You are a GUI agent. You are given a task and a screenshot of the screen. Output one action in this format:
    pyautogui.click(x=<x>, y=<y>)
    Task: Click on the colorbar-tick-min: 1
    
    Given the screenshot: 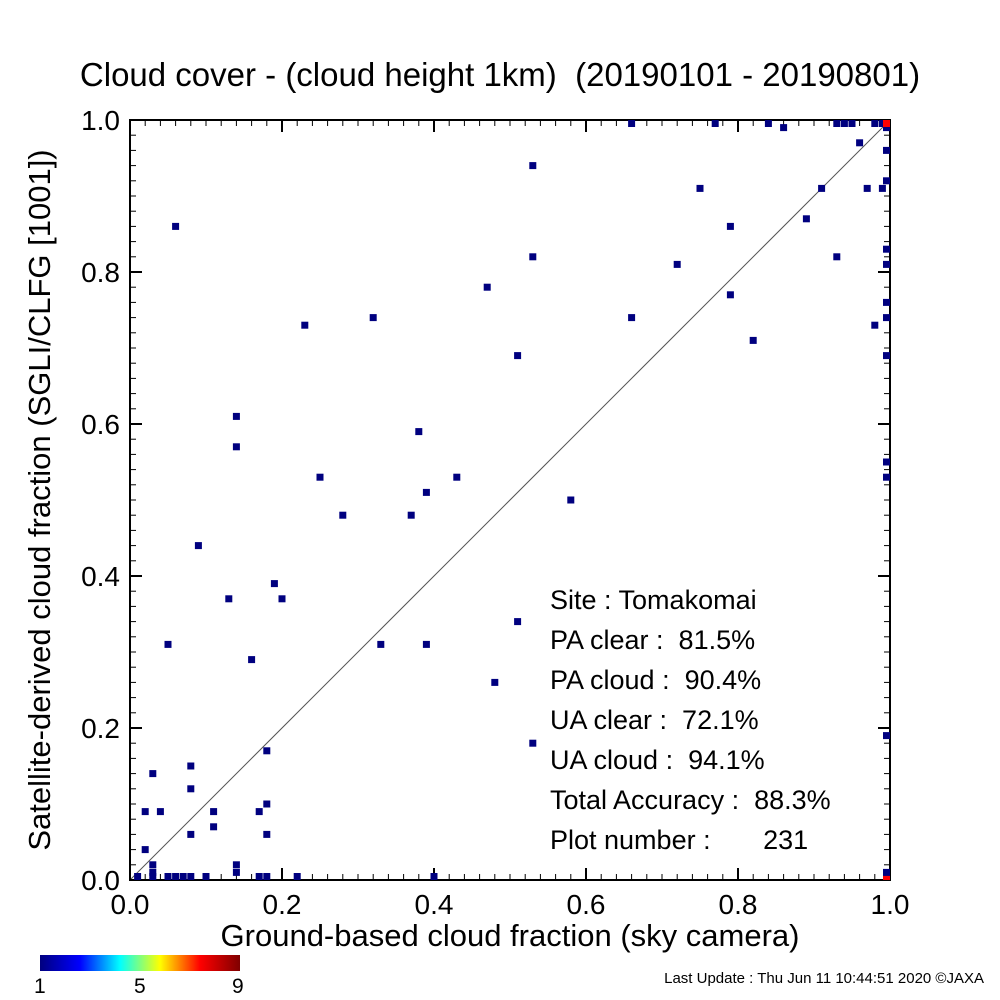 What is the action you would take?
    pyautogui.click(x=40, y=986)
    